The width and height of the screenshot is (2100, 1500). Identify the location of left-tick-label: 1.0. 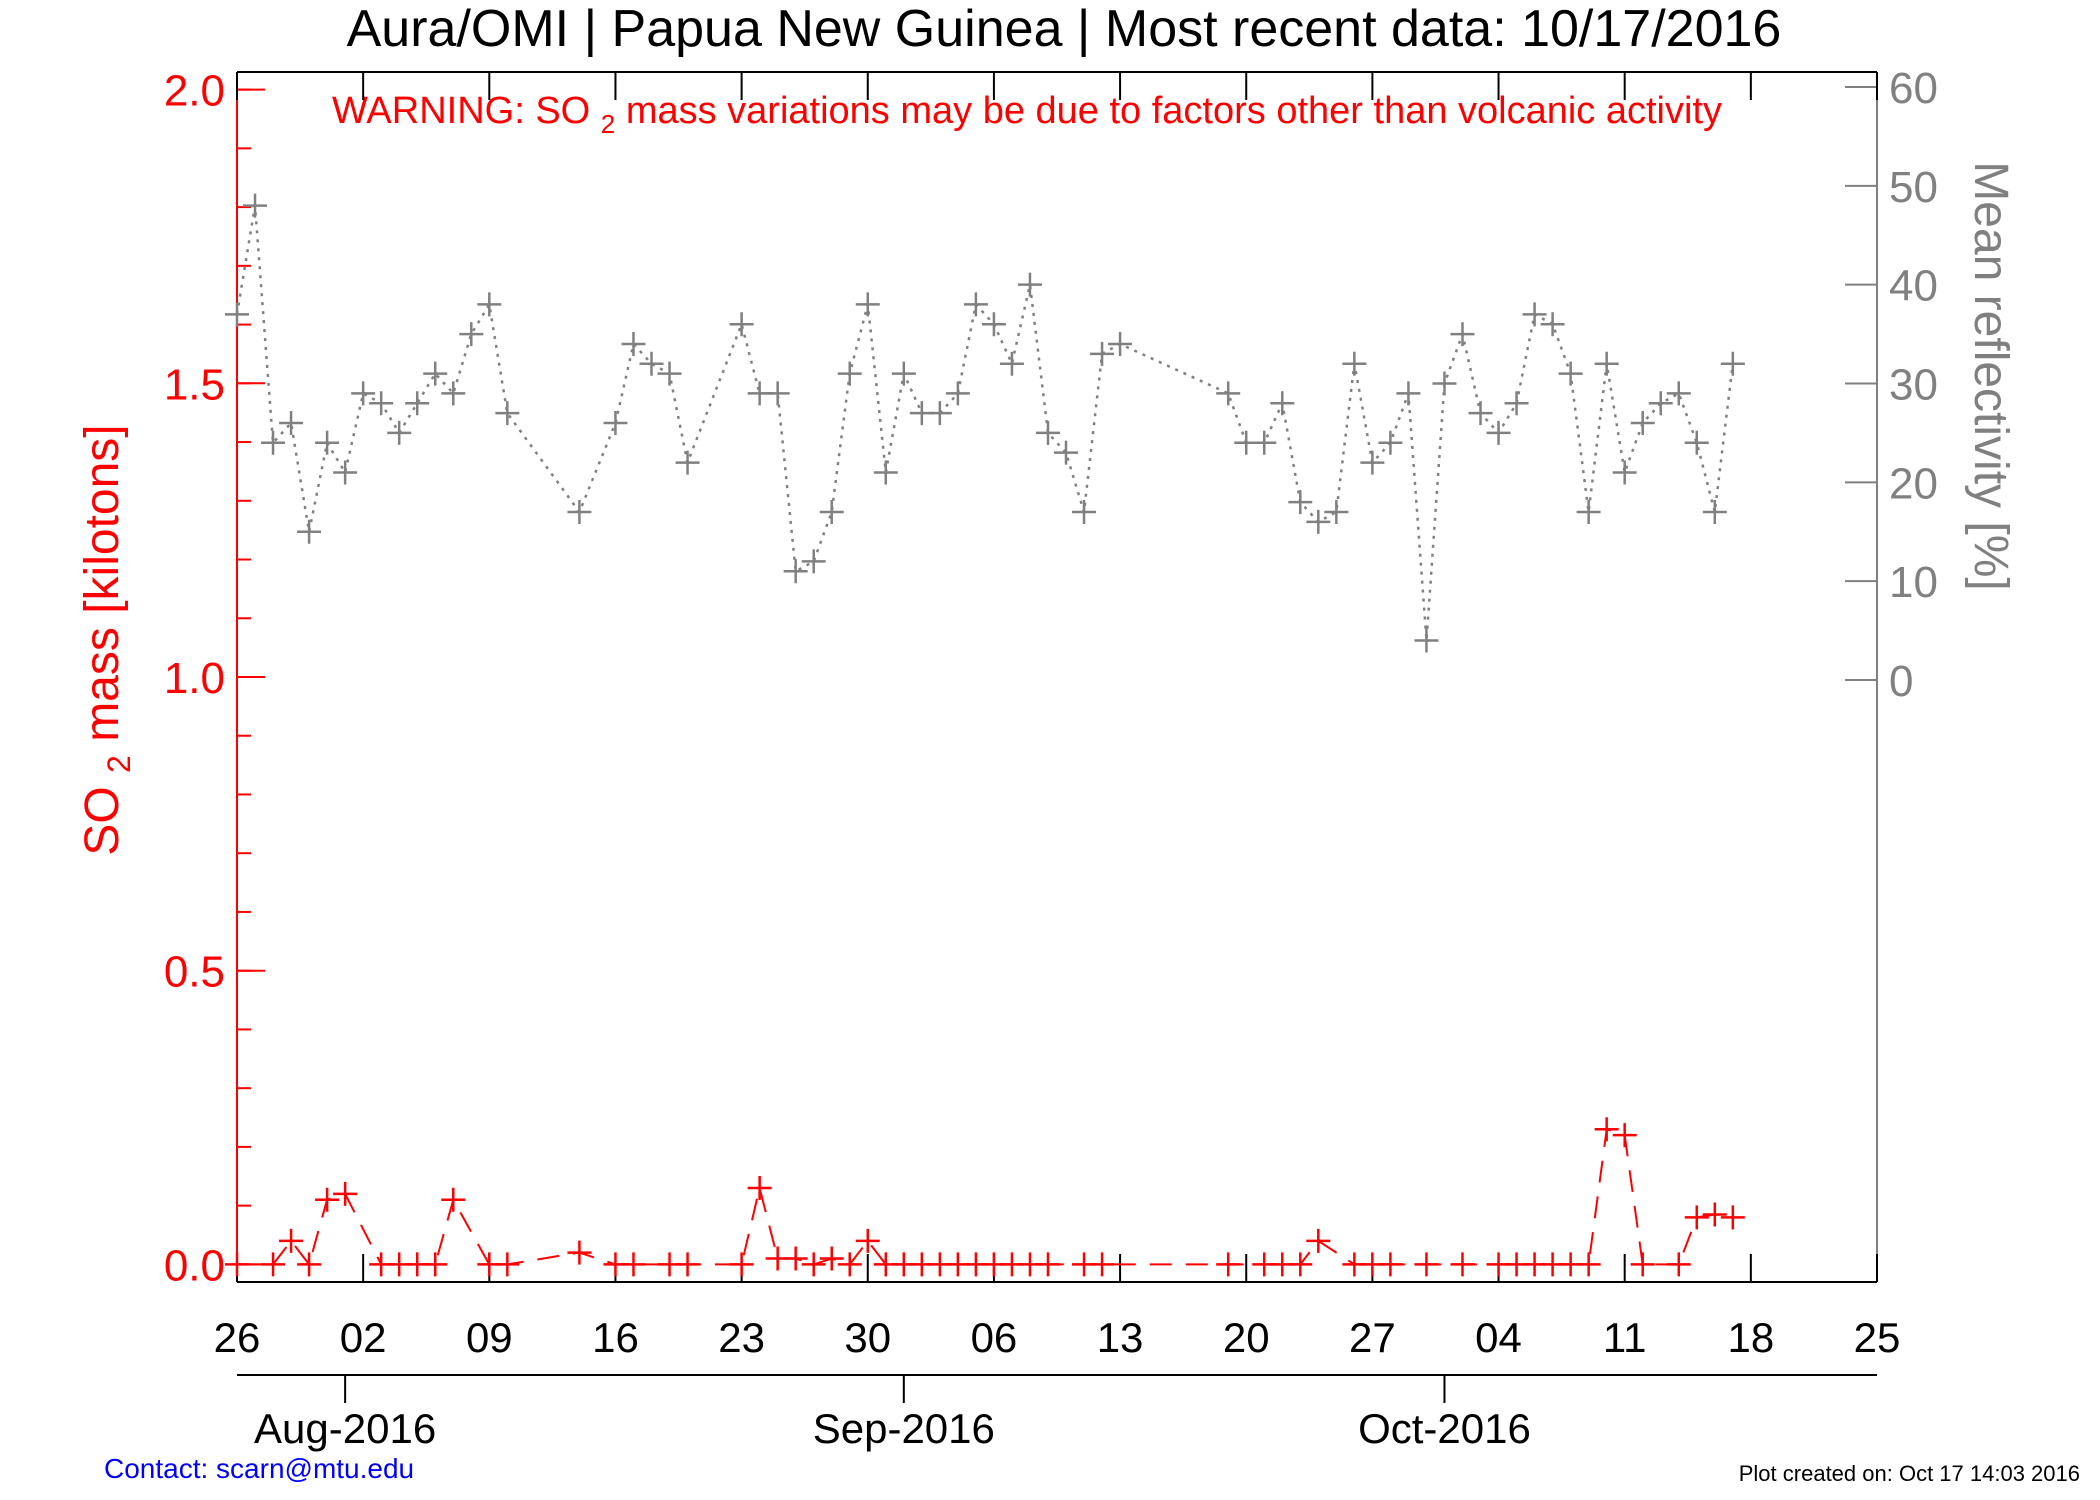
(194, 678).